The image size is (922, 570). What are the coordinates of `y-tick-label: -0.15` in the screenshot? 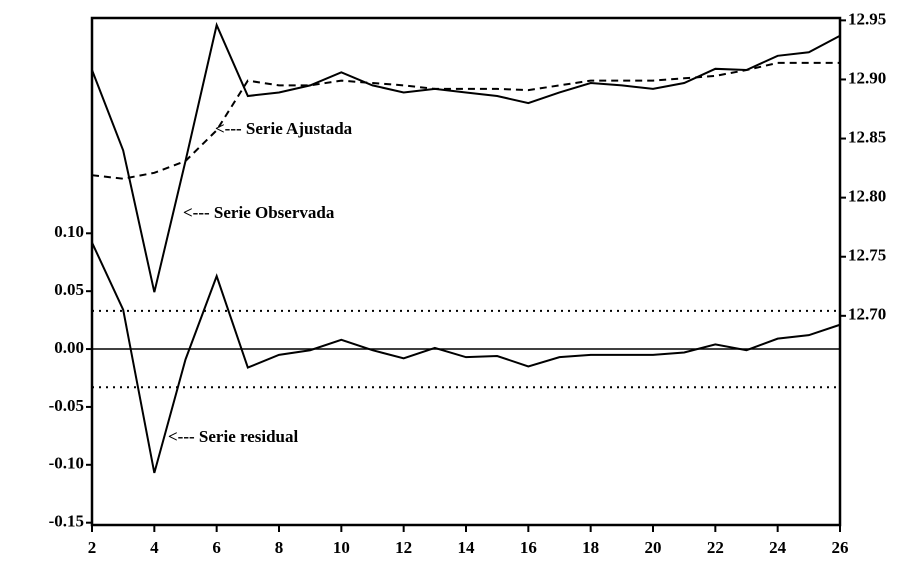 It's located at (66, 521).